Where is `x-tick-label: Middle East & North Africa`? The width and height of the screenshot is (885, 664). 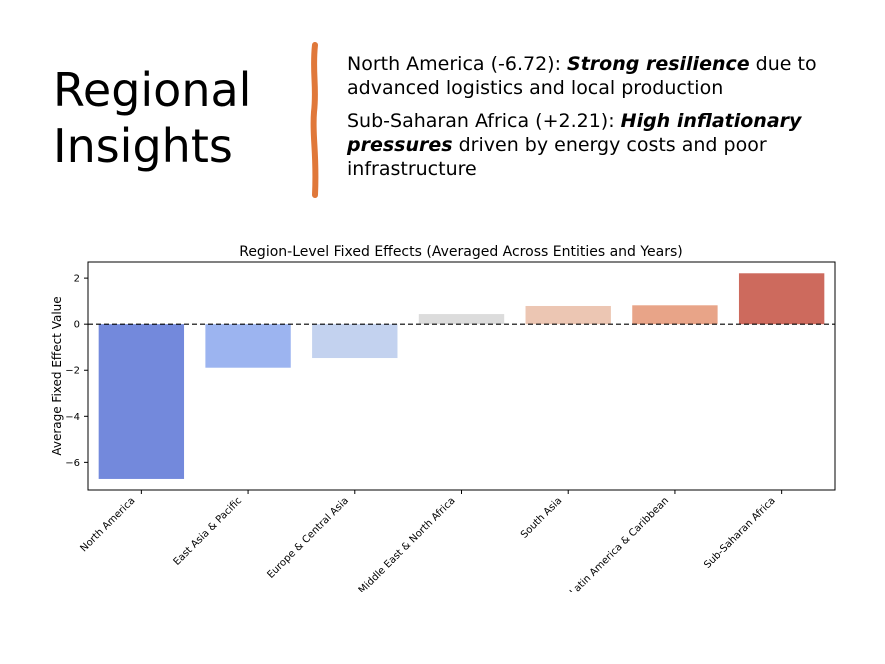
x-tick-label: Middle East & North Africa is located at coordinates (407, 543).